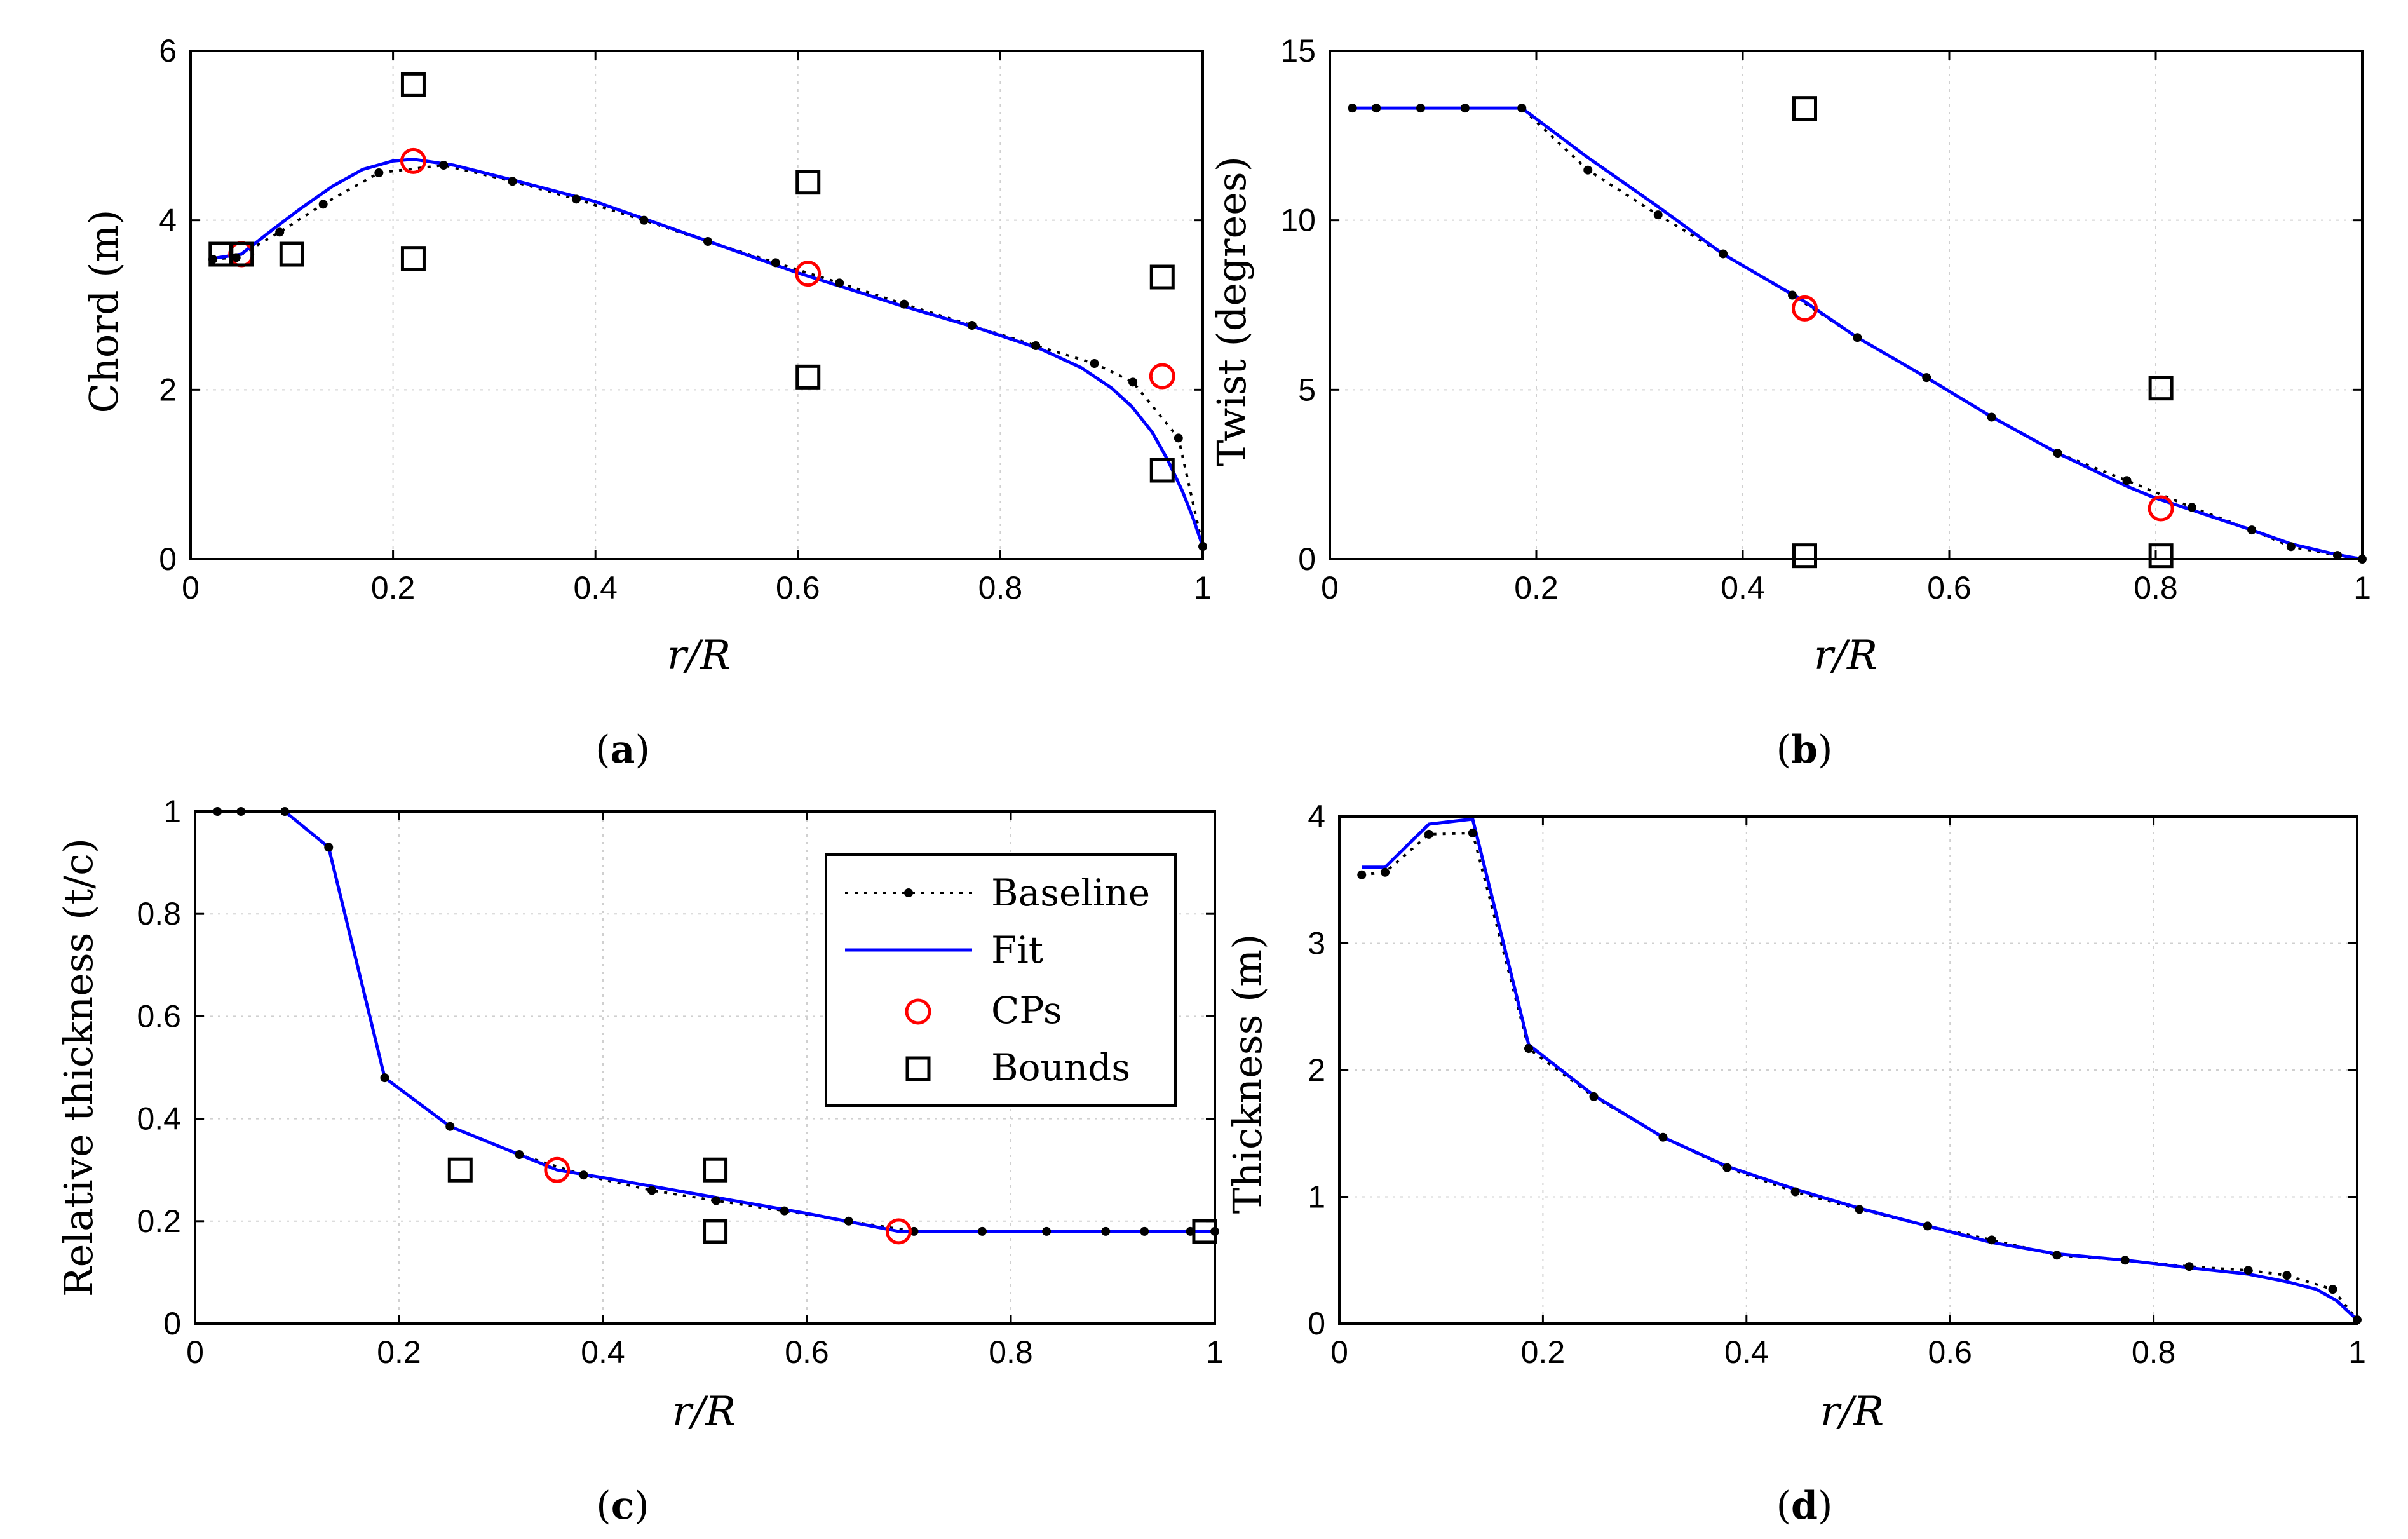  Describe the element at coordinates (699, 655) in the screenshot. I see `panel-a-xlabel: r/R` at that location.